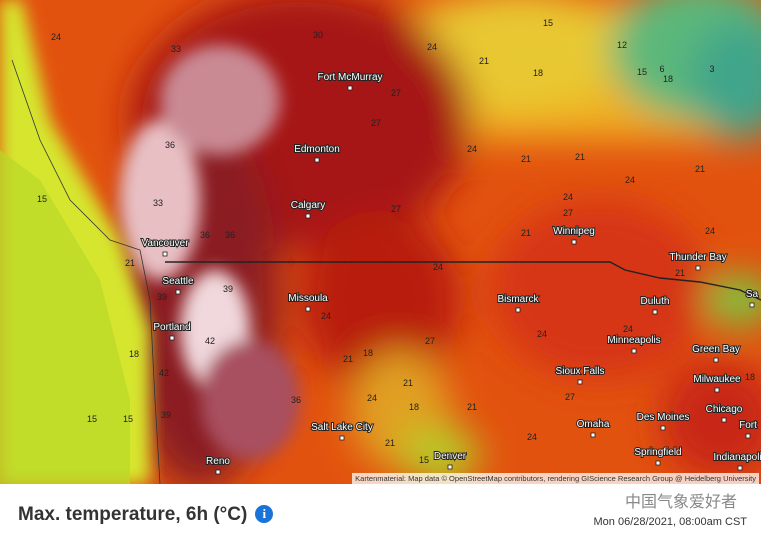 The image size is (761, 533). What do you see at coordinates (574, 231) in the screenshot?
I see `city-label: Winnipeg` at bounding box center [574, 231].